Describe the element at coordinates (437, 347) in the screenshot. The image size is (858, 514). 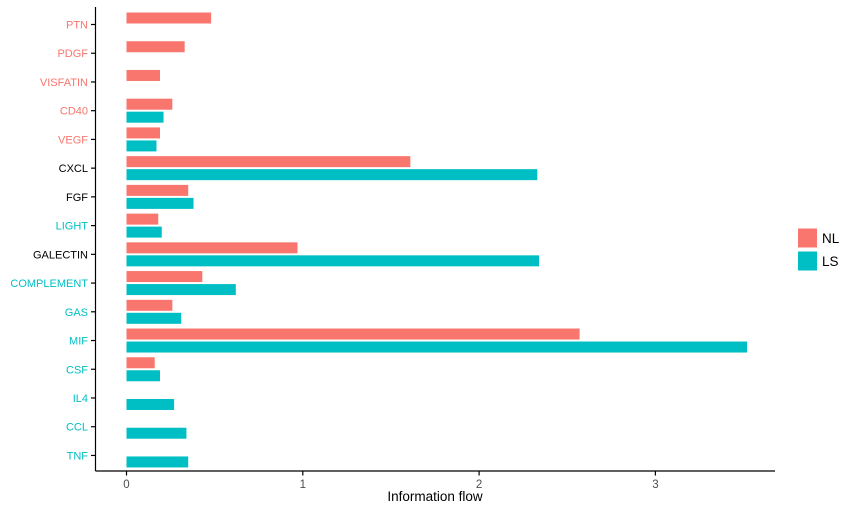
I see `bar-ls-mif` at that location.